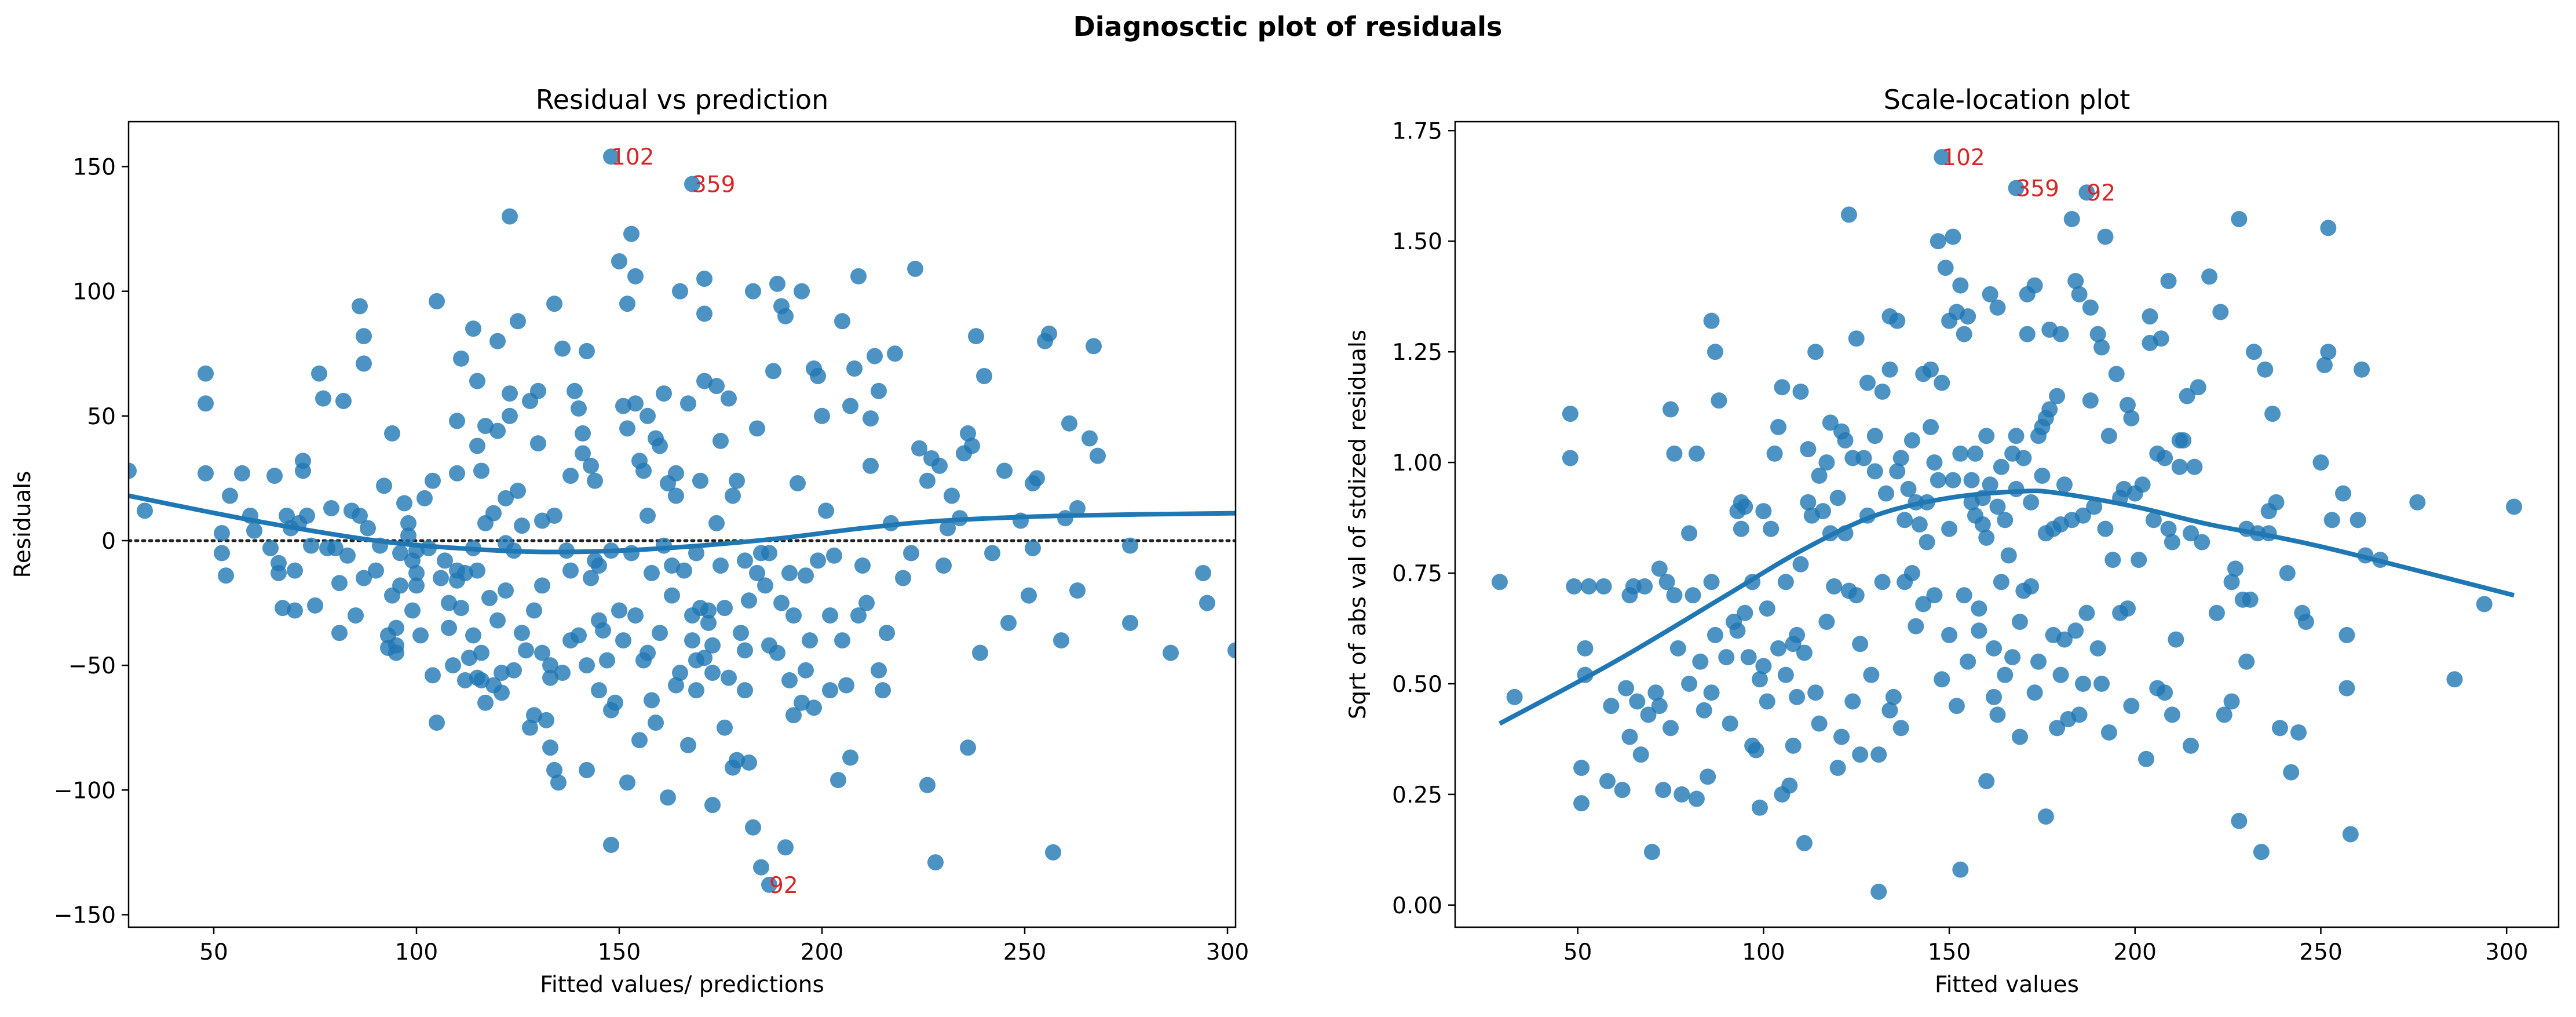  I want to click on residual-plot-title: Residual vs prediction, so click(682, 99).